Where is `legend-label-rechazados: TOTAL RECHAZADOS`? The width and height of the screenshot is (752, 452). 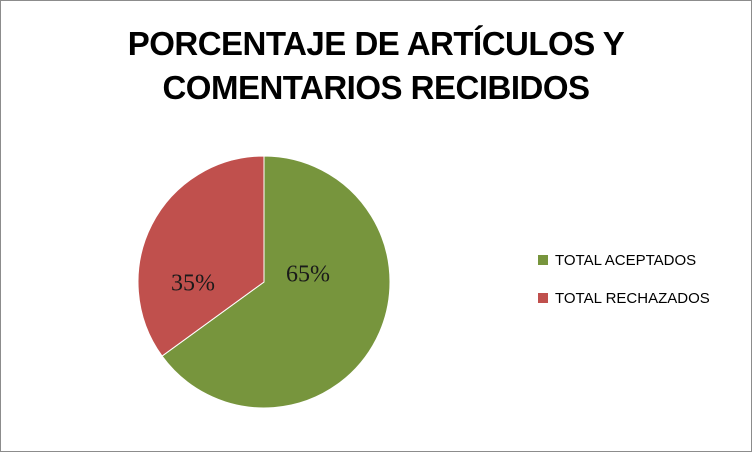
legend-label-rechazados: TOTAL RECHAZADOS is located at coordinates (632, 298).